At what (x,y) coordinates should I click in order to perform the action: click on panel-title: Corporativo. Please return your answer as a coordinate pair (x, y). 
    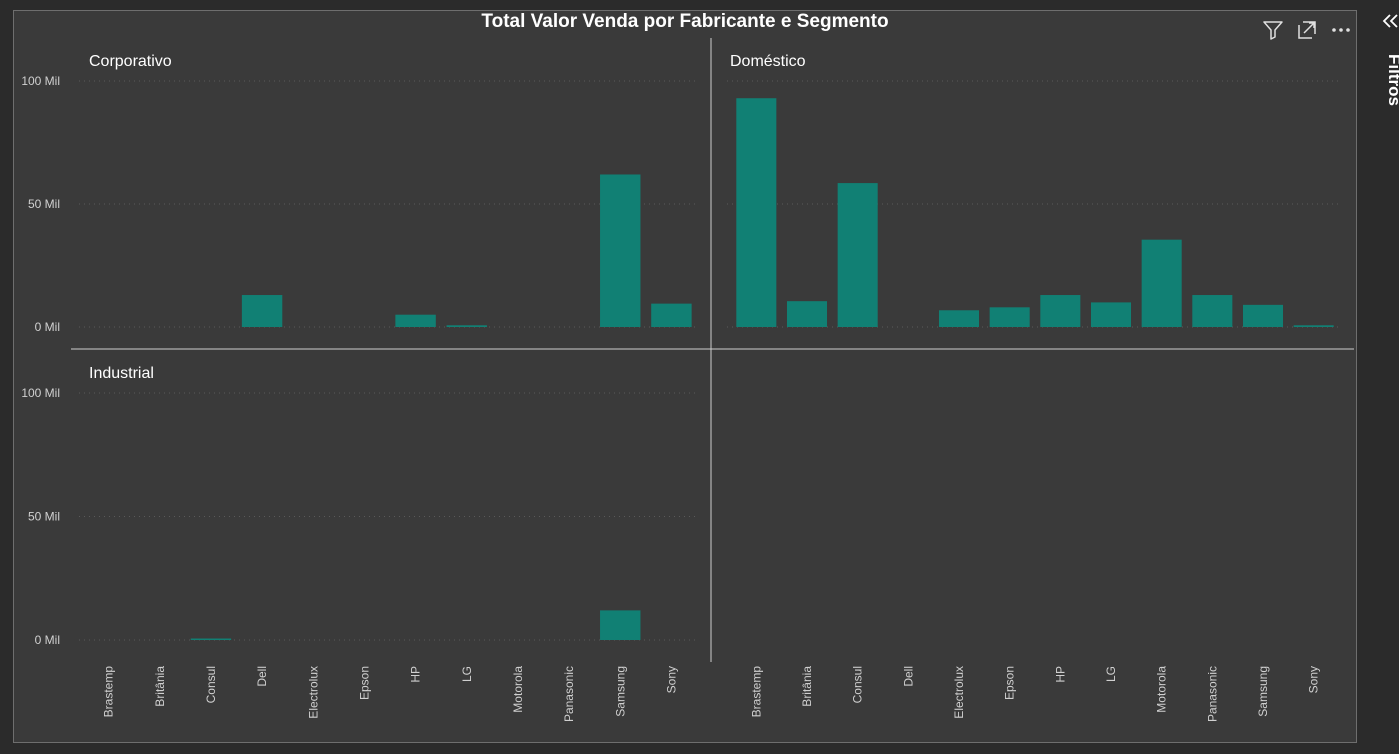
    Looking at the image, I should click on (130, 61).